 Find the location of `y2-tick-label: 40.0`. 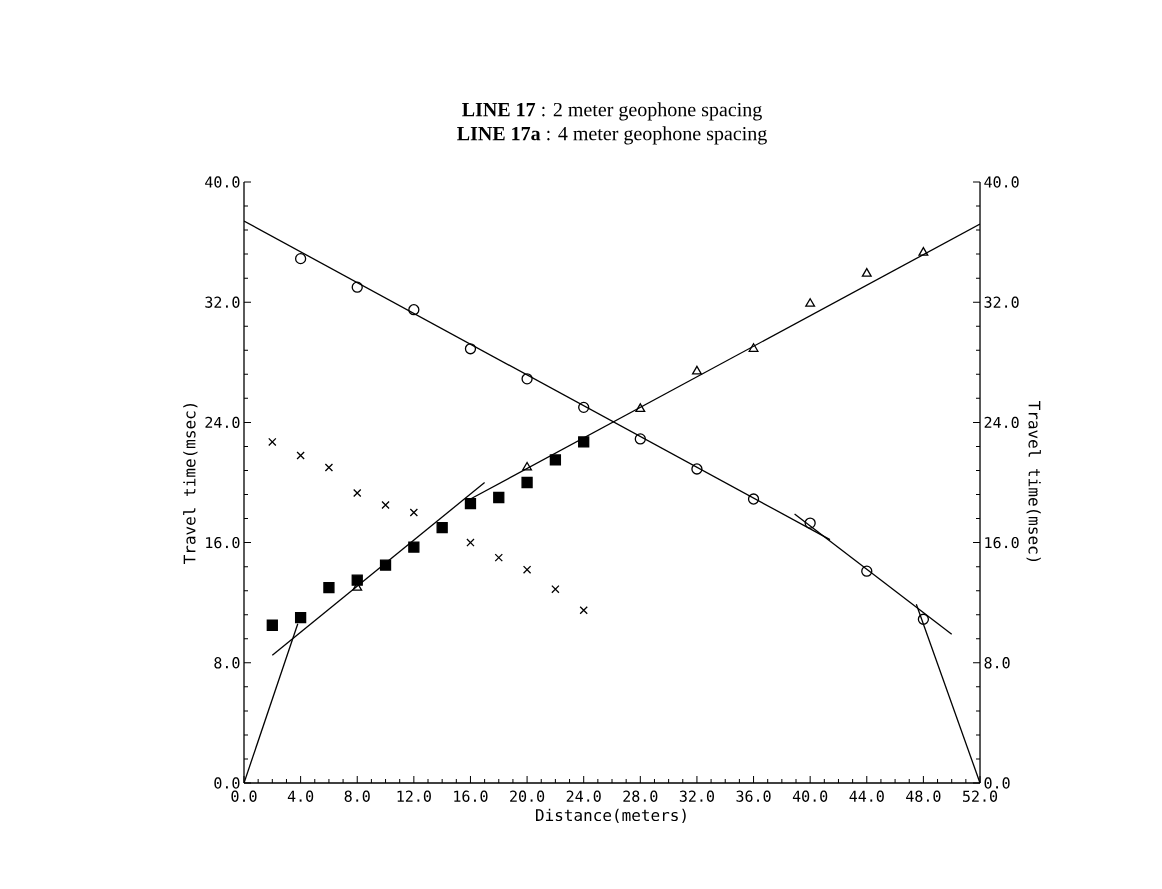

y2-tick-label: 40.0 is located at coordinates (1001, 182).